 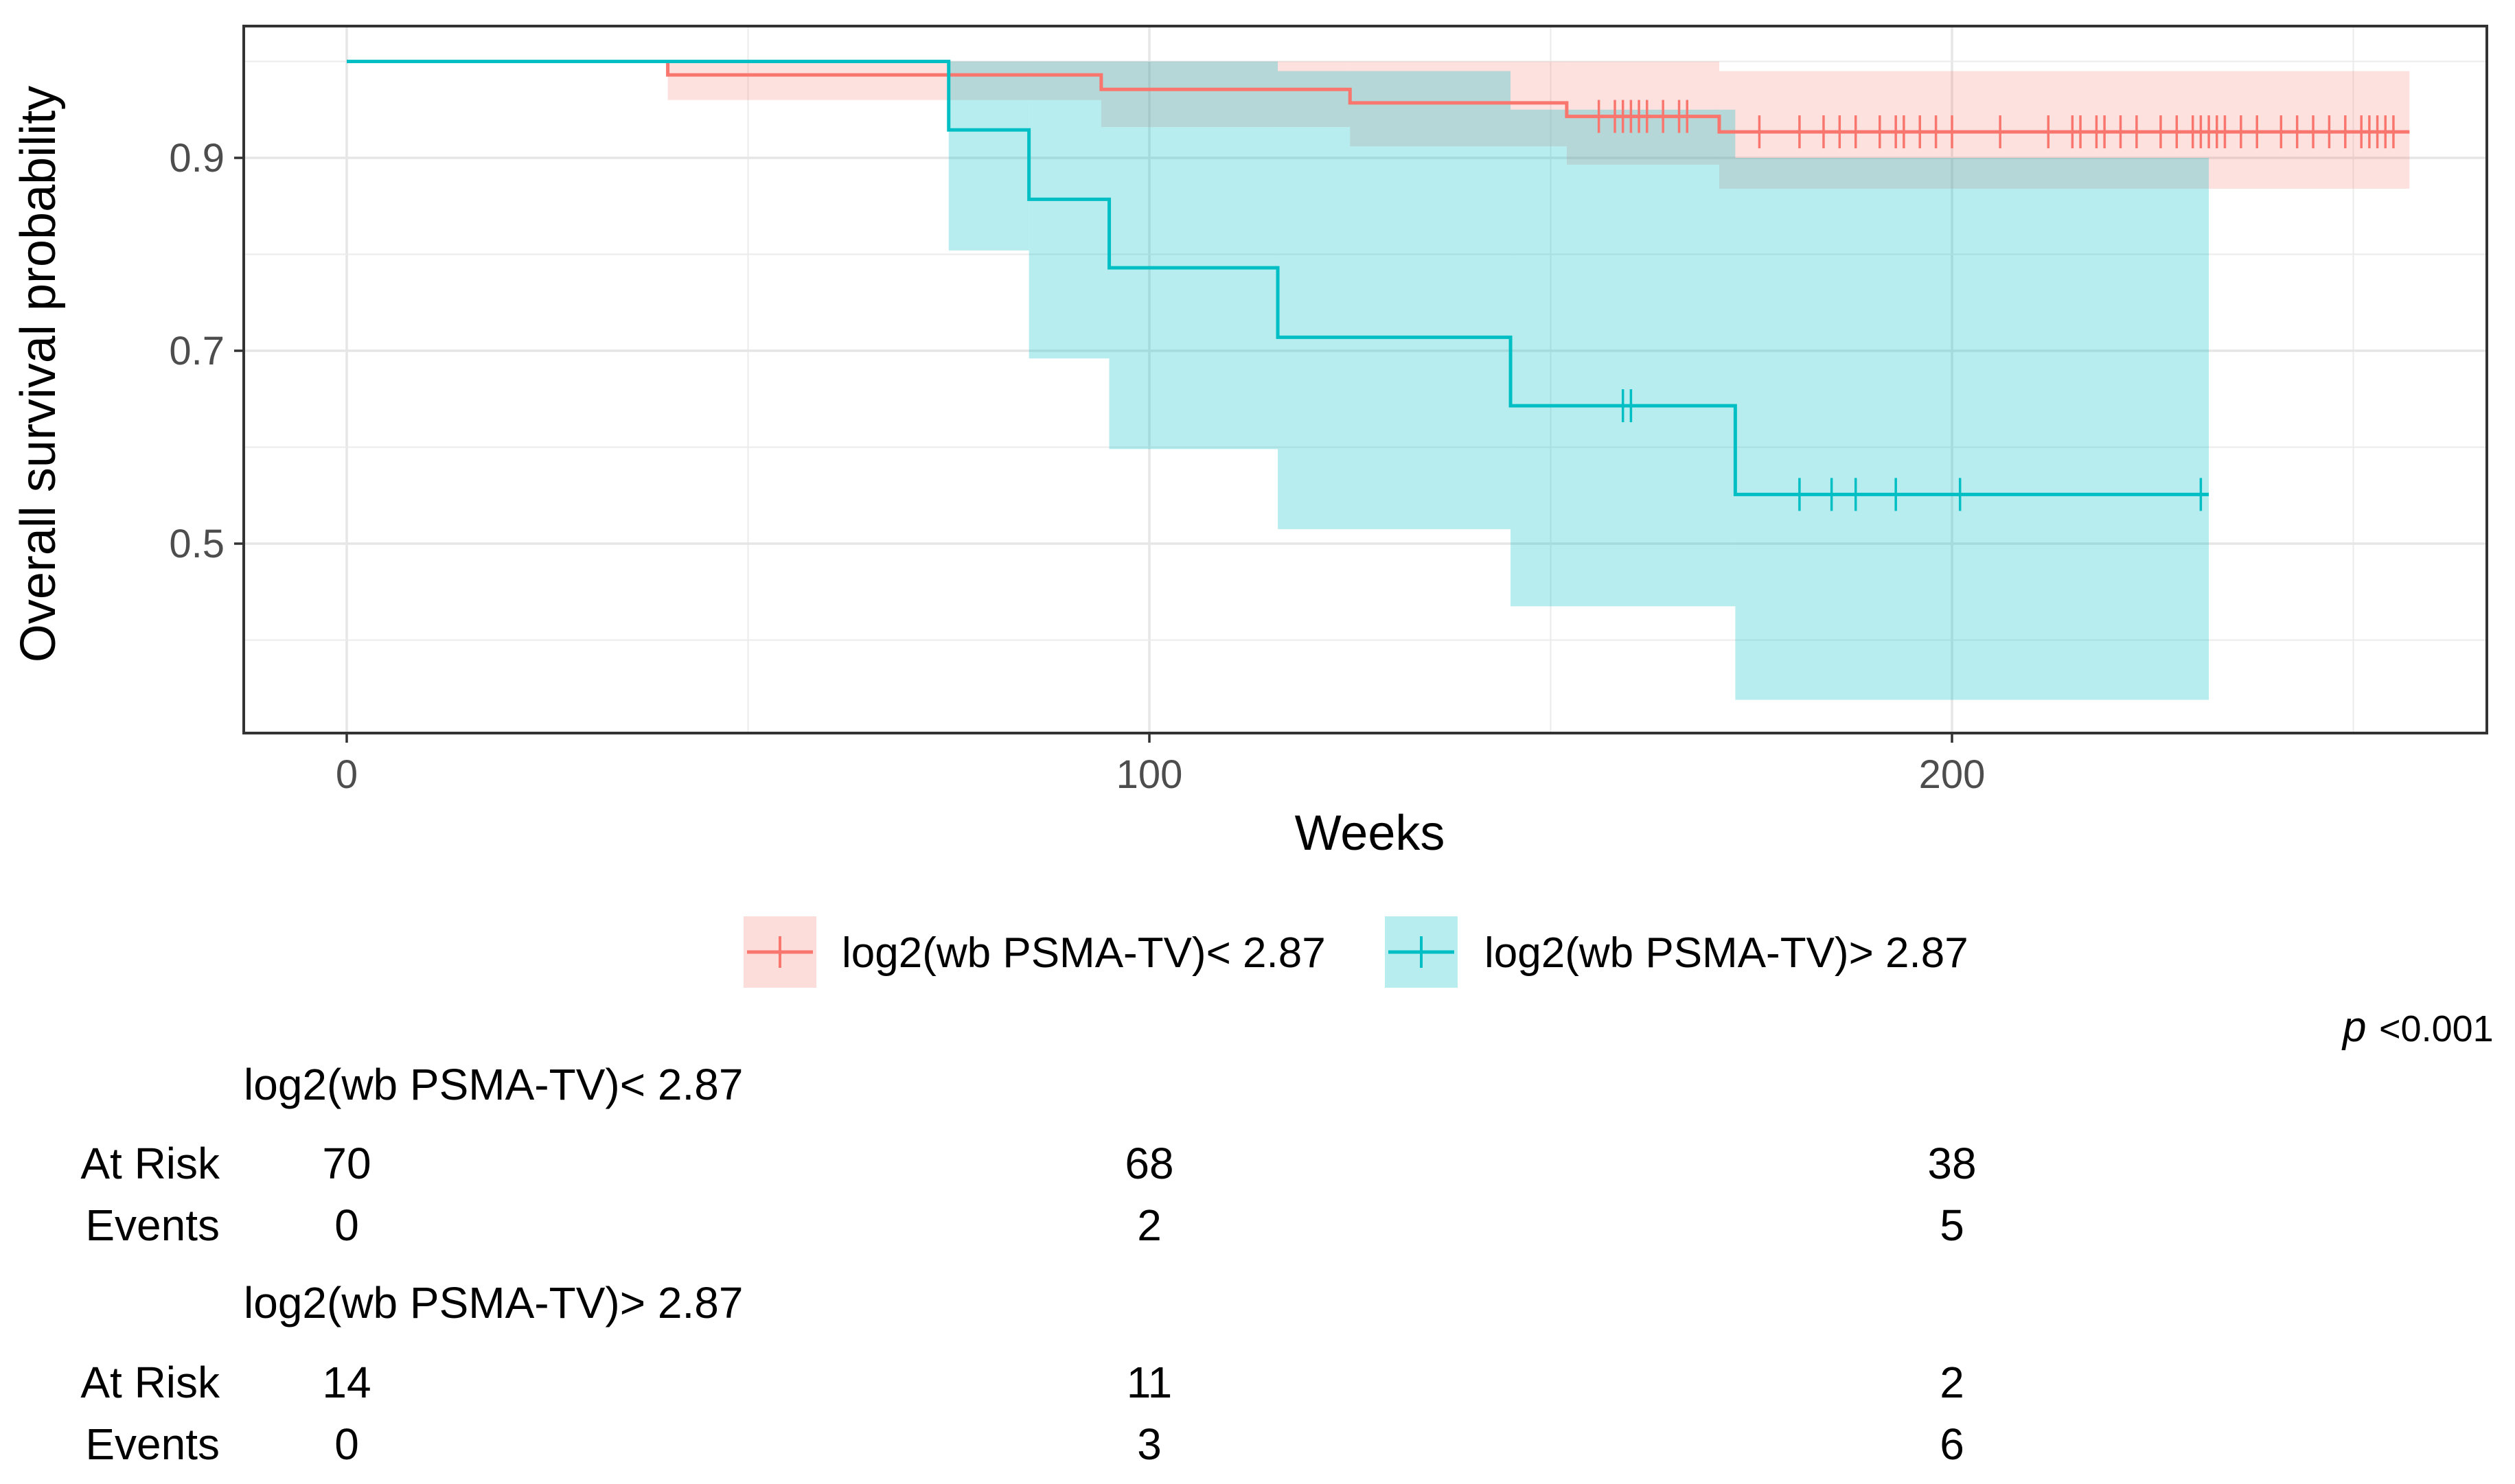 What do you see at coordinates (1149, 774) in the screenshot?
I see `x-tick-label: 100` at bounding box center [1149, 774].